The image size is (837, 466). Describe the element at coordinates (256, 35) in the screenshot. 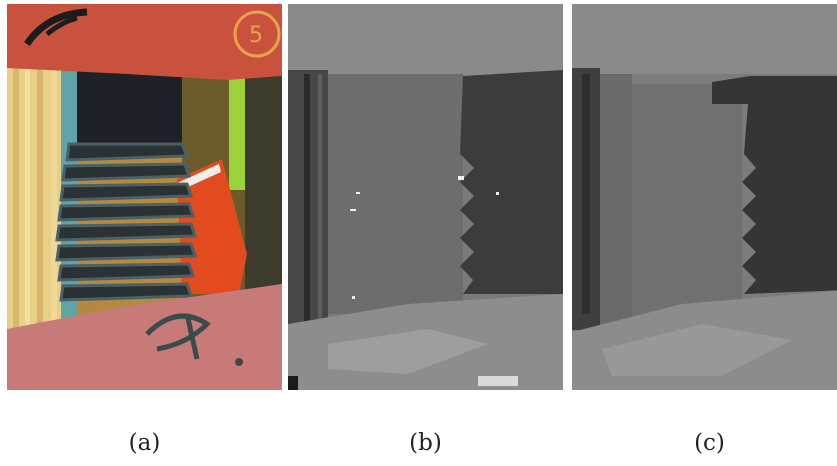

I see `svg-text: 5` at that location.